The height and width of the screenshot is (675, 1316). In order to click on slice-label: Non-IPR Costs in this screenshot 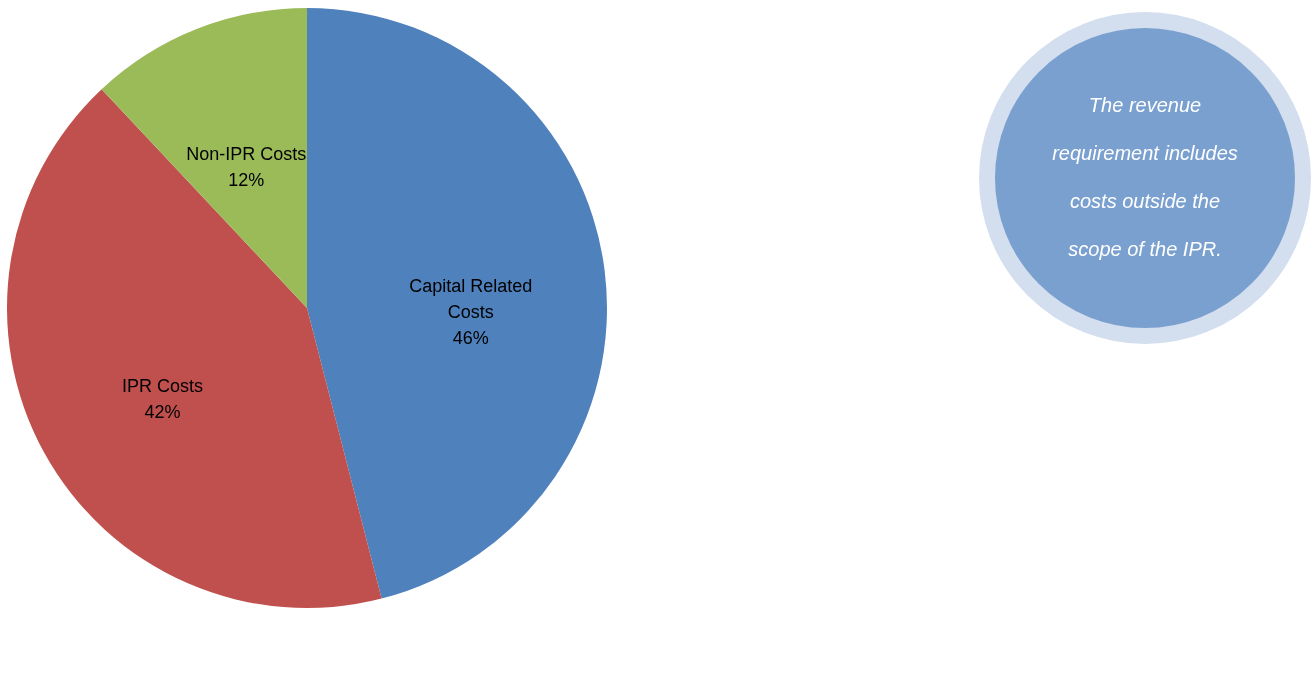, I will do `click(246, 153)`.